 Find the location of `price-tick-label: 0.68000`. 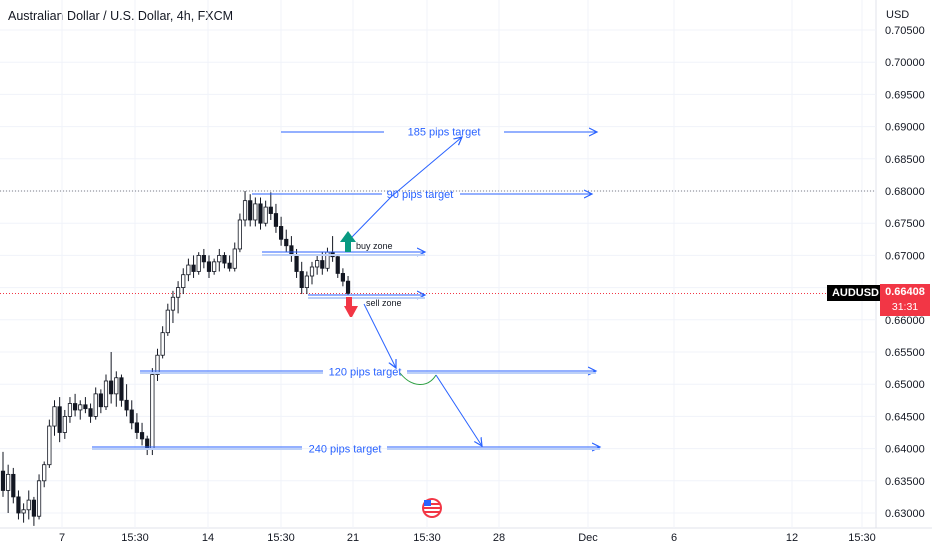

price-tick-label: 0.68000 is located at coordinates (905, 192).